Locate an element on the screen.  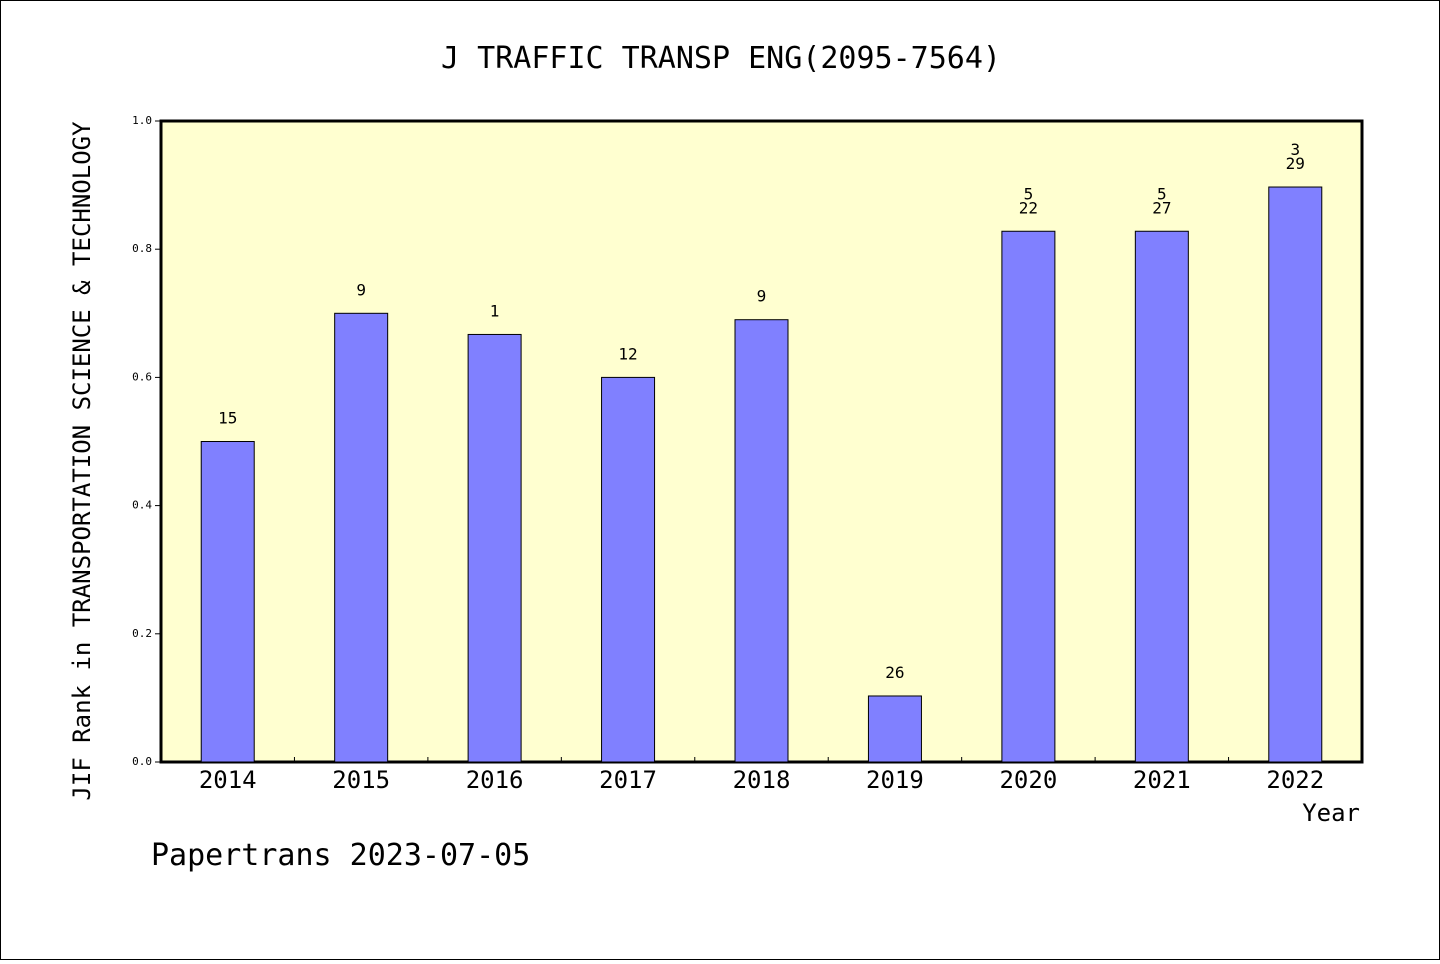
data-label: 22 is located at coordinates (1028, 207).